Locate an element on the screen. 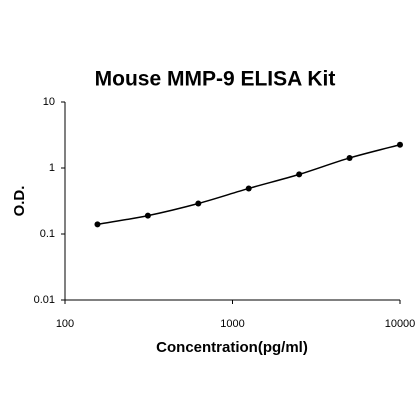 Image resolution: width=420 pixels, height=420 pixels. x-axis-label: Concentration(pg/ml) is located at coordinates (232, 347).